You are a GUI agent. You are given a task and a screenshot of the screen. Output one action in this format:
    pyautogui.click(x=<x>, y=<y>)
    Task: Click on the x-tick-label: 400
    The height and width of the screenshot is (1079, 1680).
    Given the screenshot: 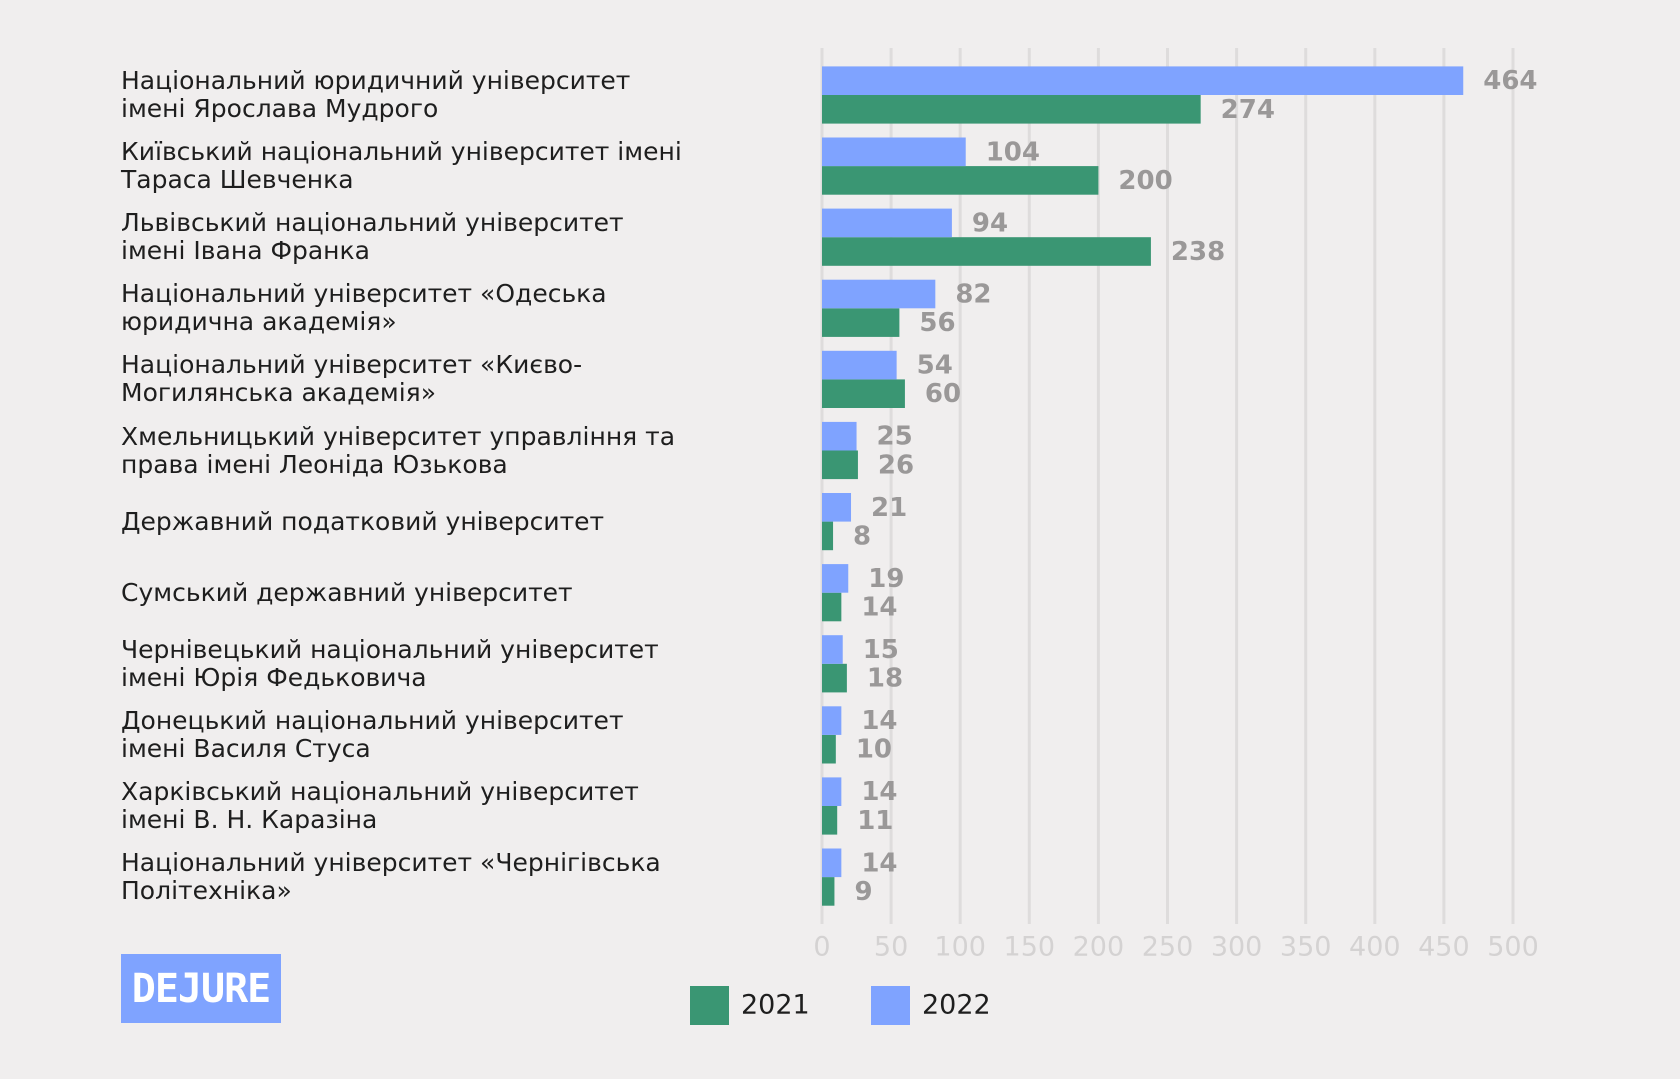 What is the action you would take?
    pyautogui.click(x=1375, y=947)
    